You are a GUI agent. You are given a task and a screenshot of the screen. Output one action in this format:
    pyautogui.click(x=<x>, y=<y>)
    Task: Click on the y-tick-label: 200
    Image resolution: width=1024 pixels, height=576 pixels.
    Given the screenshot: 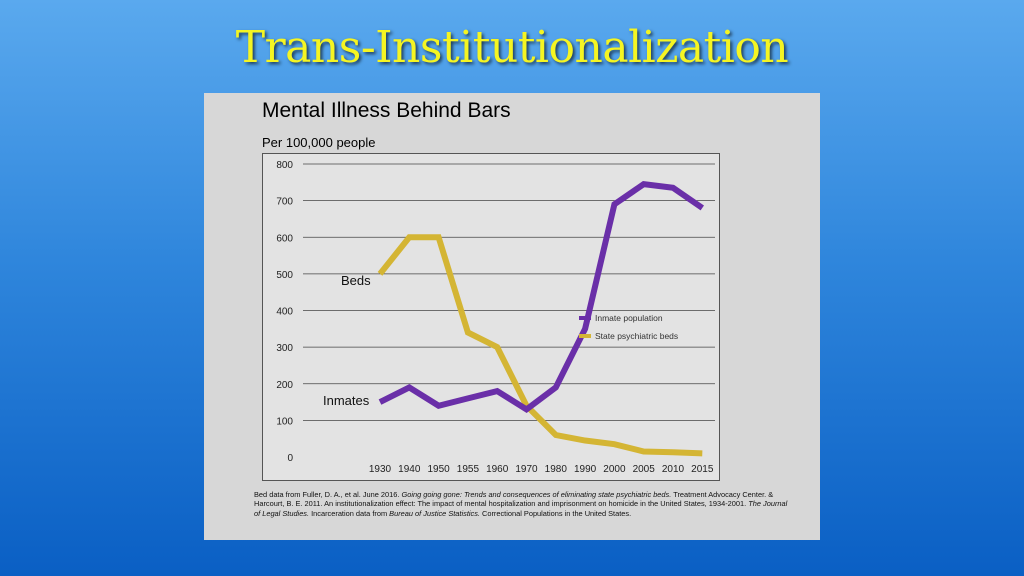 What is the action you would take?
    pyautogui.click(x=284, y=385)
    